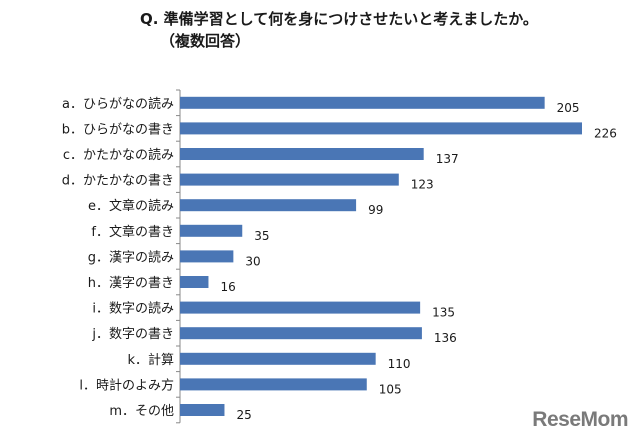  What do you see at coordinates (399, 364) in the screenshot?
I see `value-label: 110` at bounding box center [399, 364].